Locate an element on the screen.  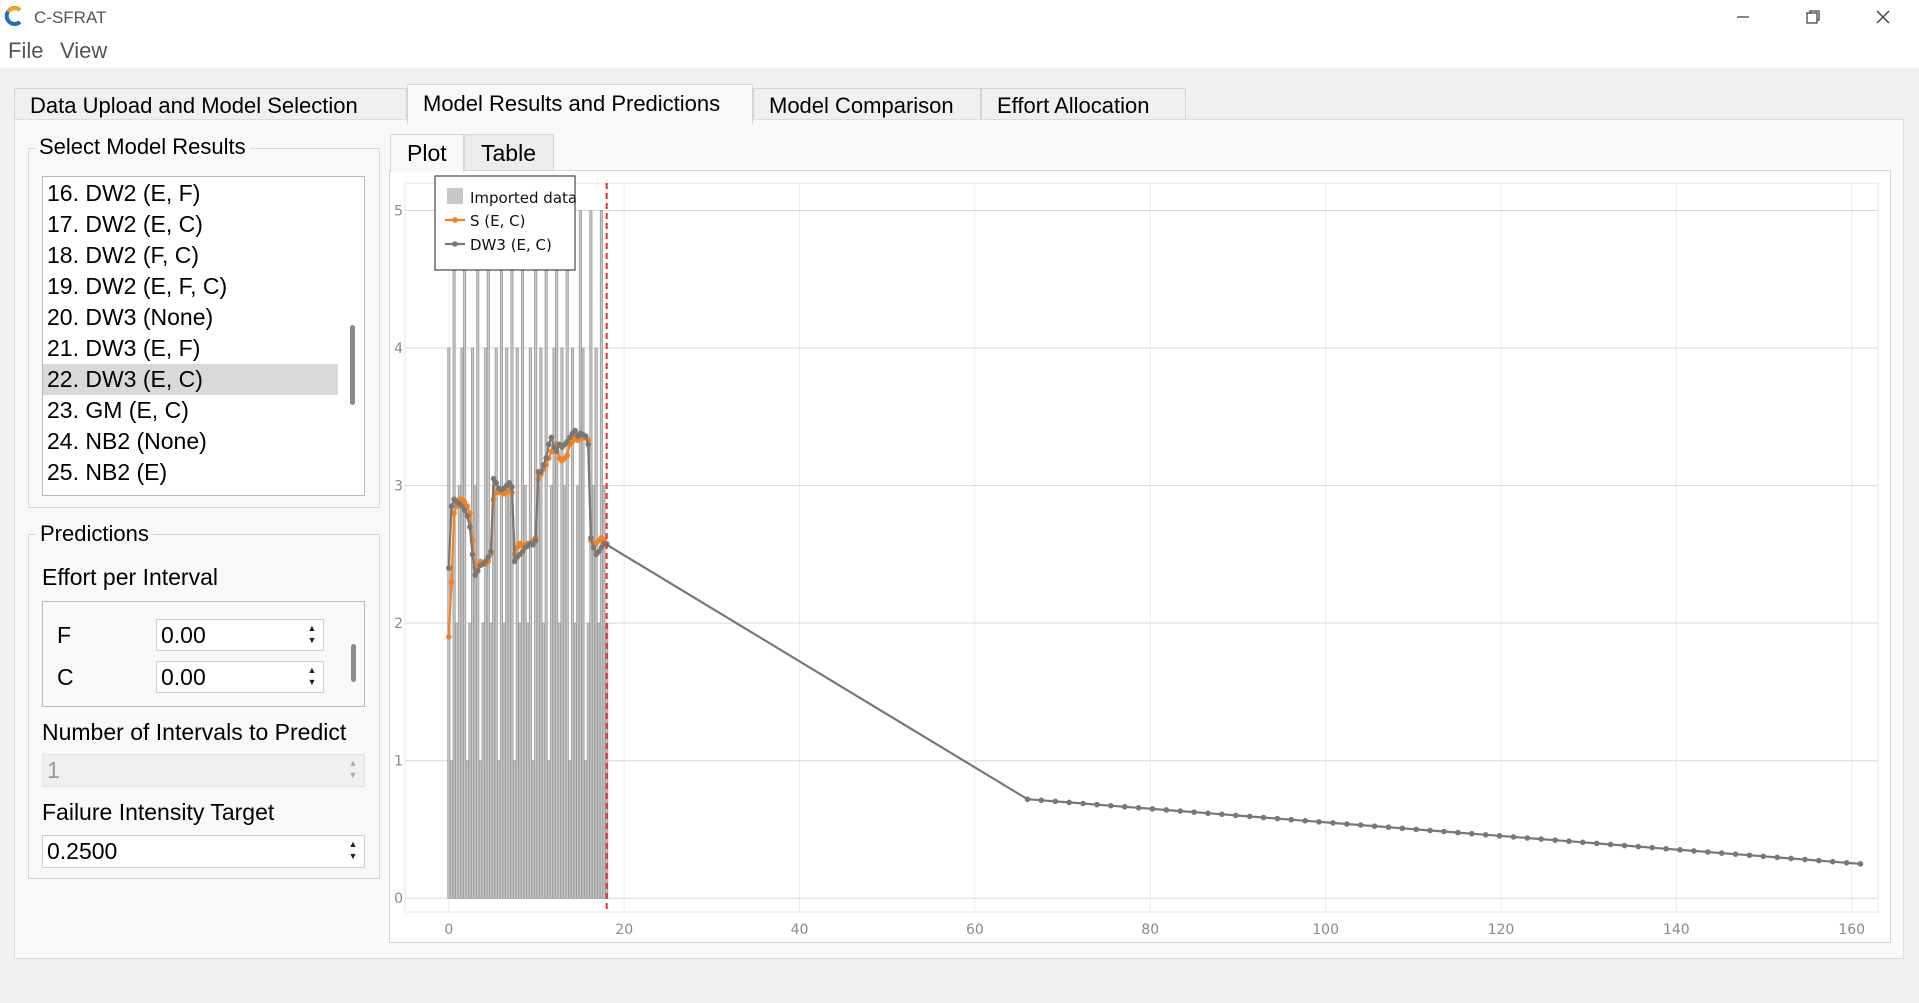
list-item: 16. DW2 (E, F) is located at coordinates (124, 193).